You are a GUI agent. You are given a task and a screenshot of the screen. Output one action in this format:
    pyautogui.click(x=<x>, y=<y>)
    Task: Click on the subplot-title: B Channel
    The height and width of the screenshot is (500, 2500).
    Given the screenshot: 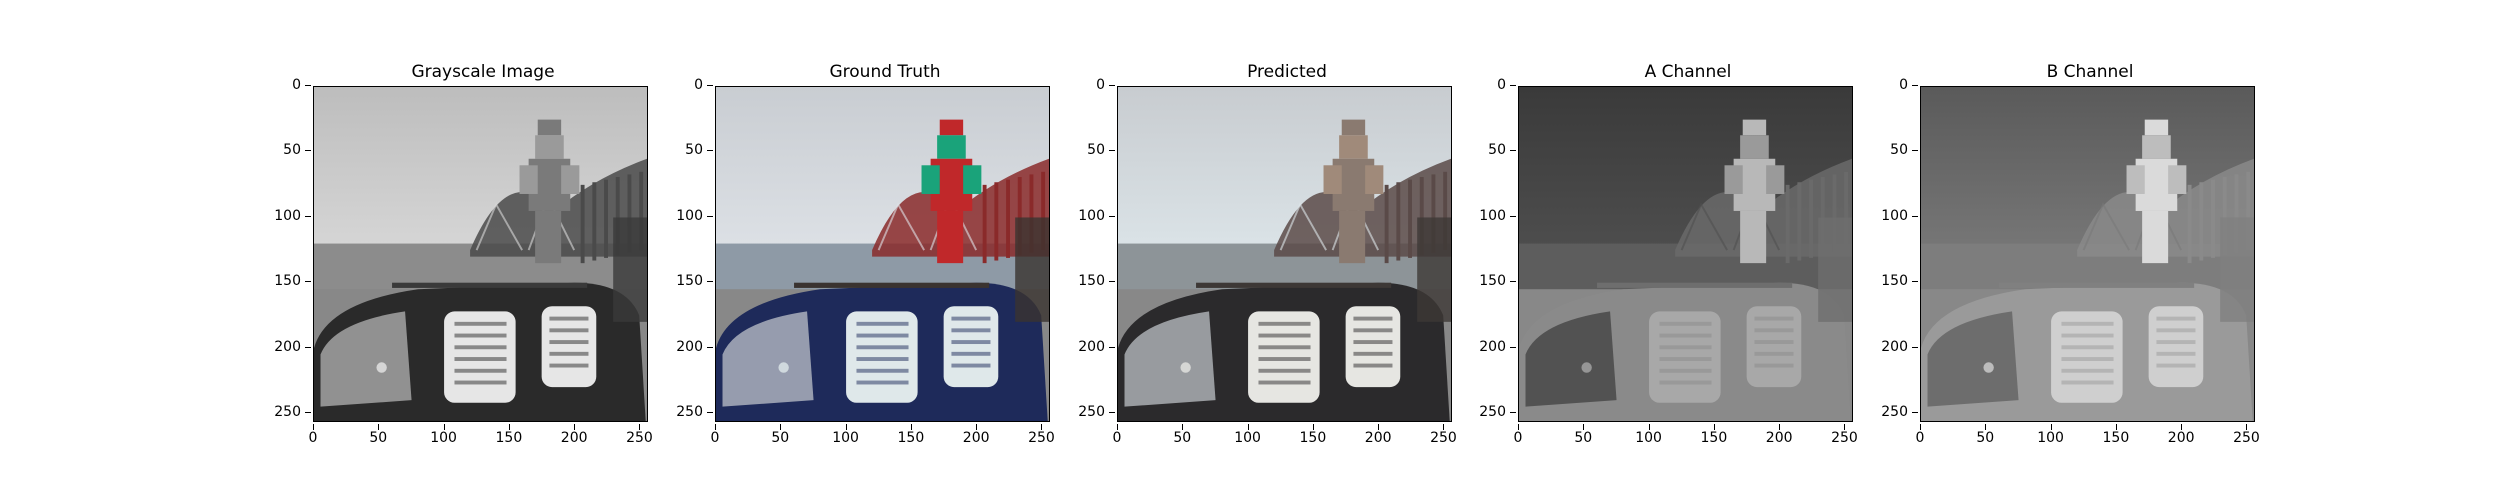 What is the action you would take?
    pyautogui.click(x=2090, y=72)
    